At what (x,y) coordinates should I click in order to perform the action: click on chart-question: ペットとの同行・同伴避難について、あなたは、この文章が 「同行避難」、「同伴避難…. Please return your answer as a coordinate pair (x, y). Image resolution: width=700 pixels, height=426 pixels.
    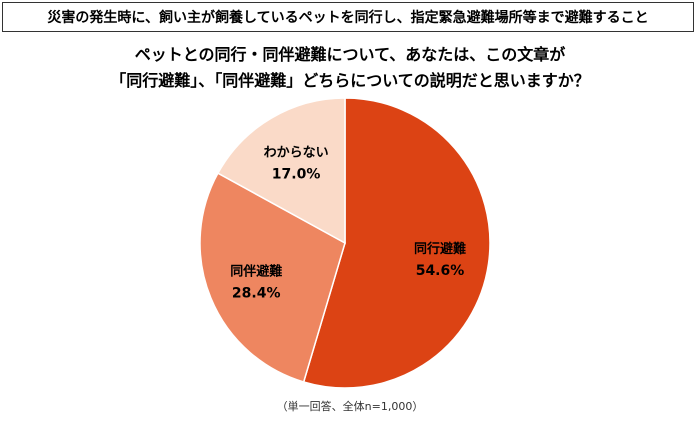
    Looking at the image, I should click on (350, 68).